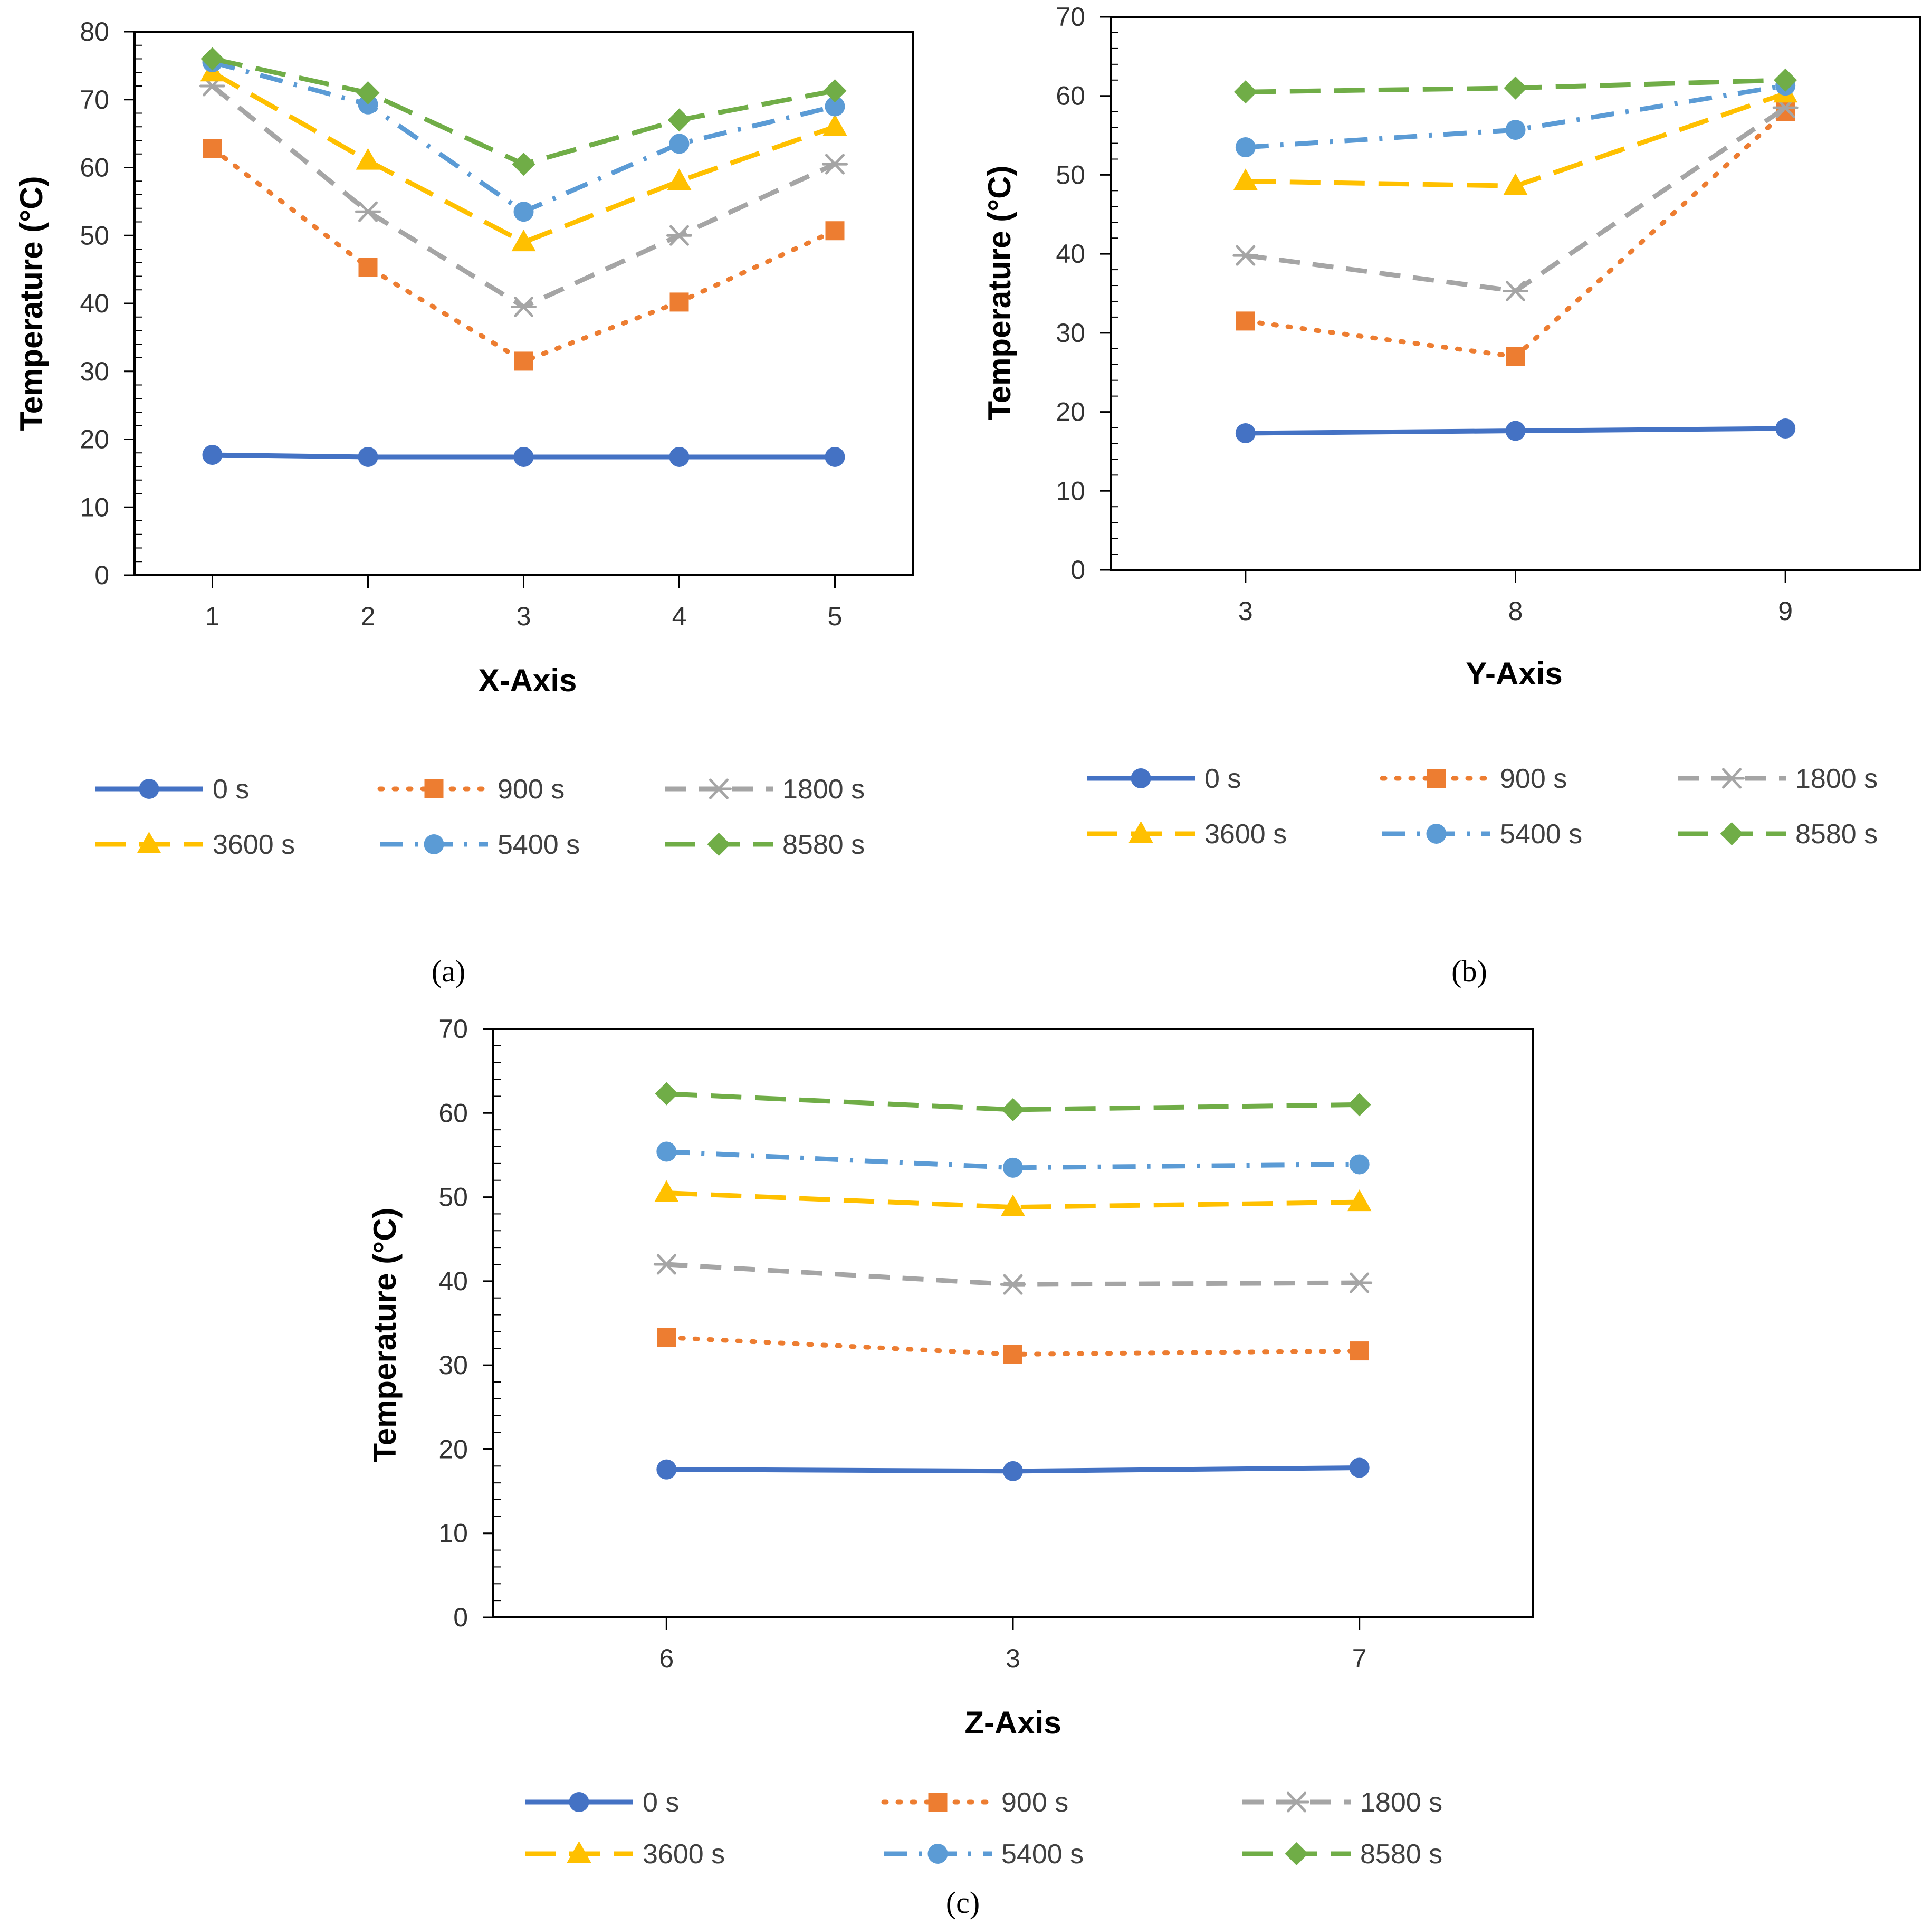 This screenshot has width=1932, height=1925. Describe the element at coordinates (95, 235) in the screenshot. I see `y-tick-label: 50` at that location.